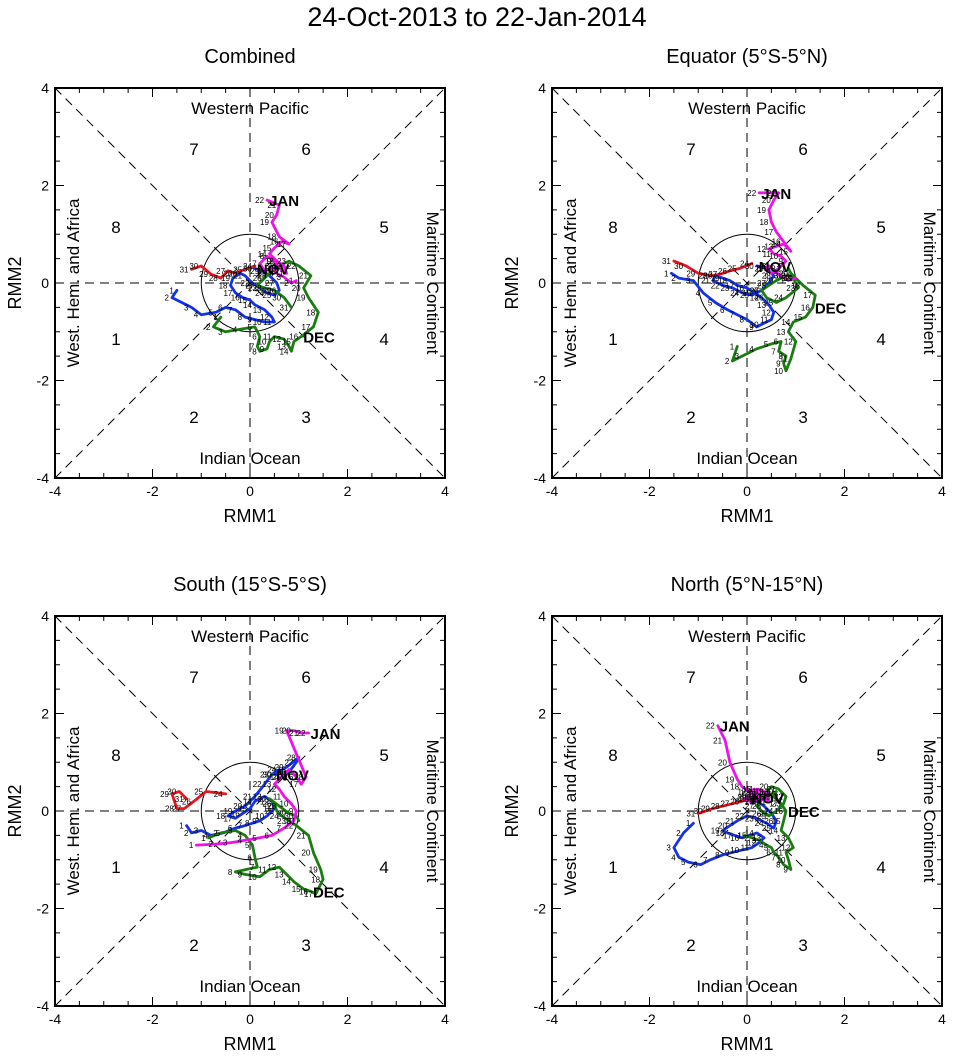 This screenshot has height=1058, width=954. Describe the element at coordinates (767, 798) in the screenshot. I see `month-label-nov: NOV` at that location.